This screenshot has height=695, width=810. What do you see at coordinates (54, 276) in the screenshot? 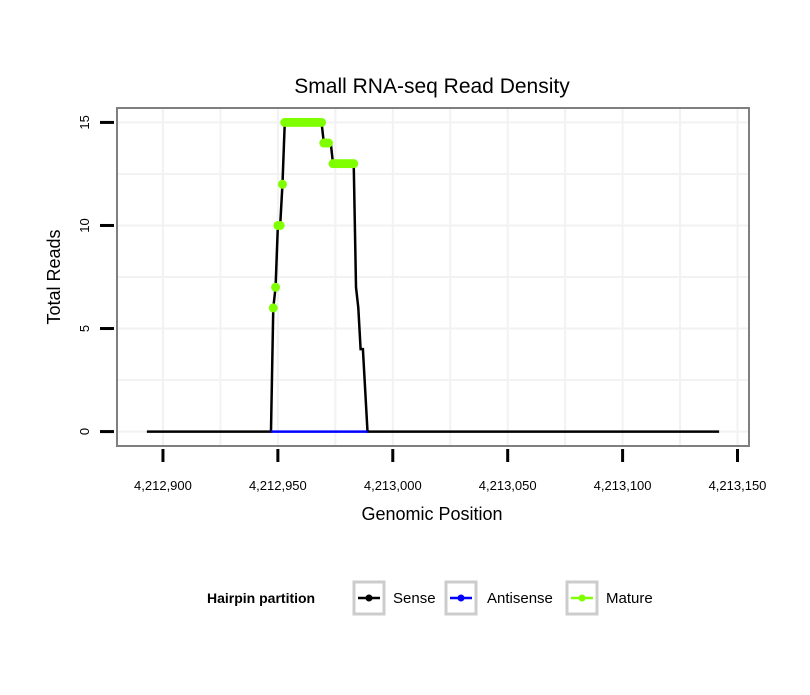
I see `y-axis-label: Total Reads` at bounding box center [54, 276].